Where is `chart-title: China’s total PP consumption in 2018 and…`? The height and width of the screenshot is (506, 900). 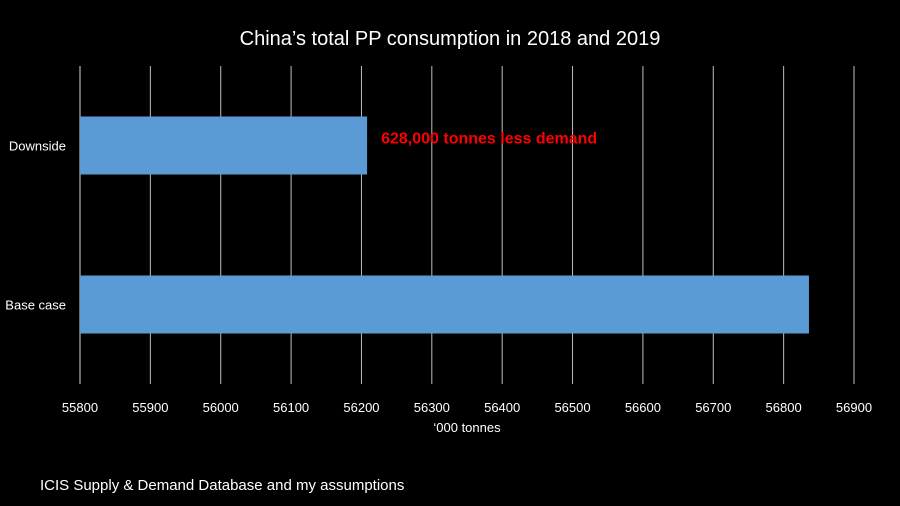
chart-title: China’s total PP consumption in 2018 and… is located at coordinates (450, 39).